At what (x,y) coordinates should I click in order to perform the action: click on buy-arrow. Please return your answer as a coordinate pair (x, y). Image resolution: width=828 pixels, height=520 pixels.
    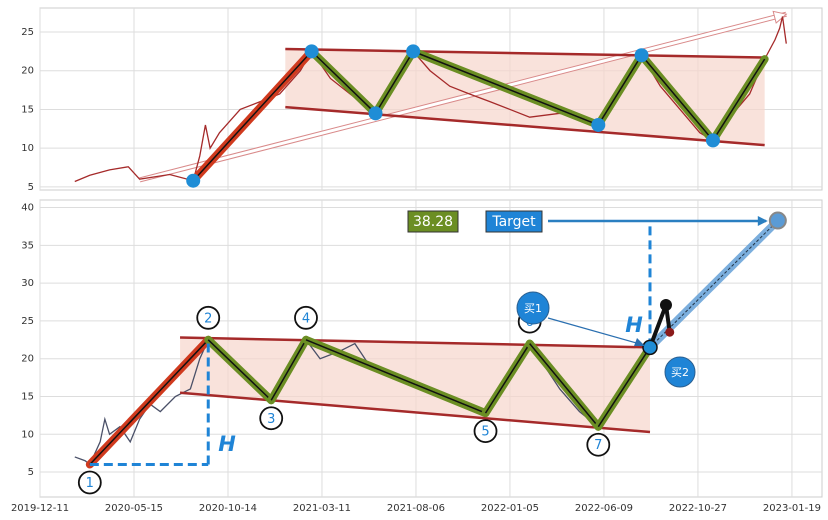
    Looking at the image, I should click on (594, 331).